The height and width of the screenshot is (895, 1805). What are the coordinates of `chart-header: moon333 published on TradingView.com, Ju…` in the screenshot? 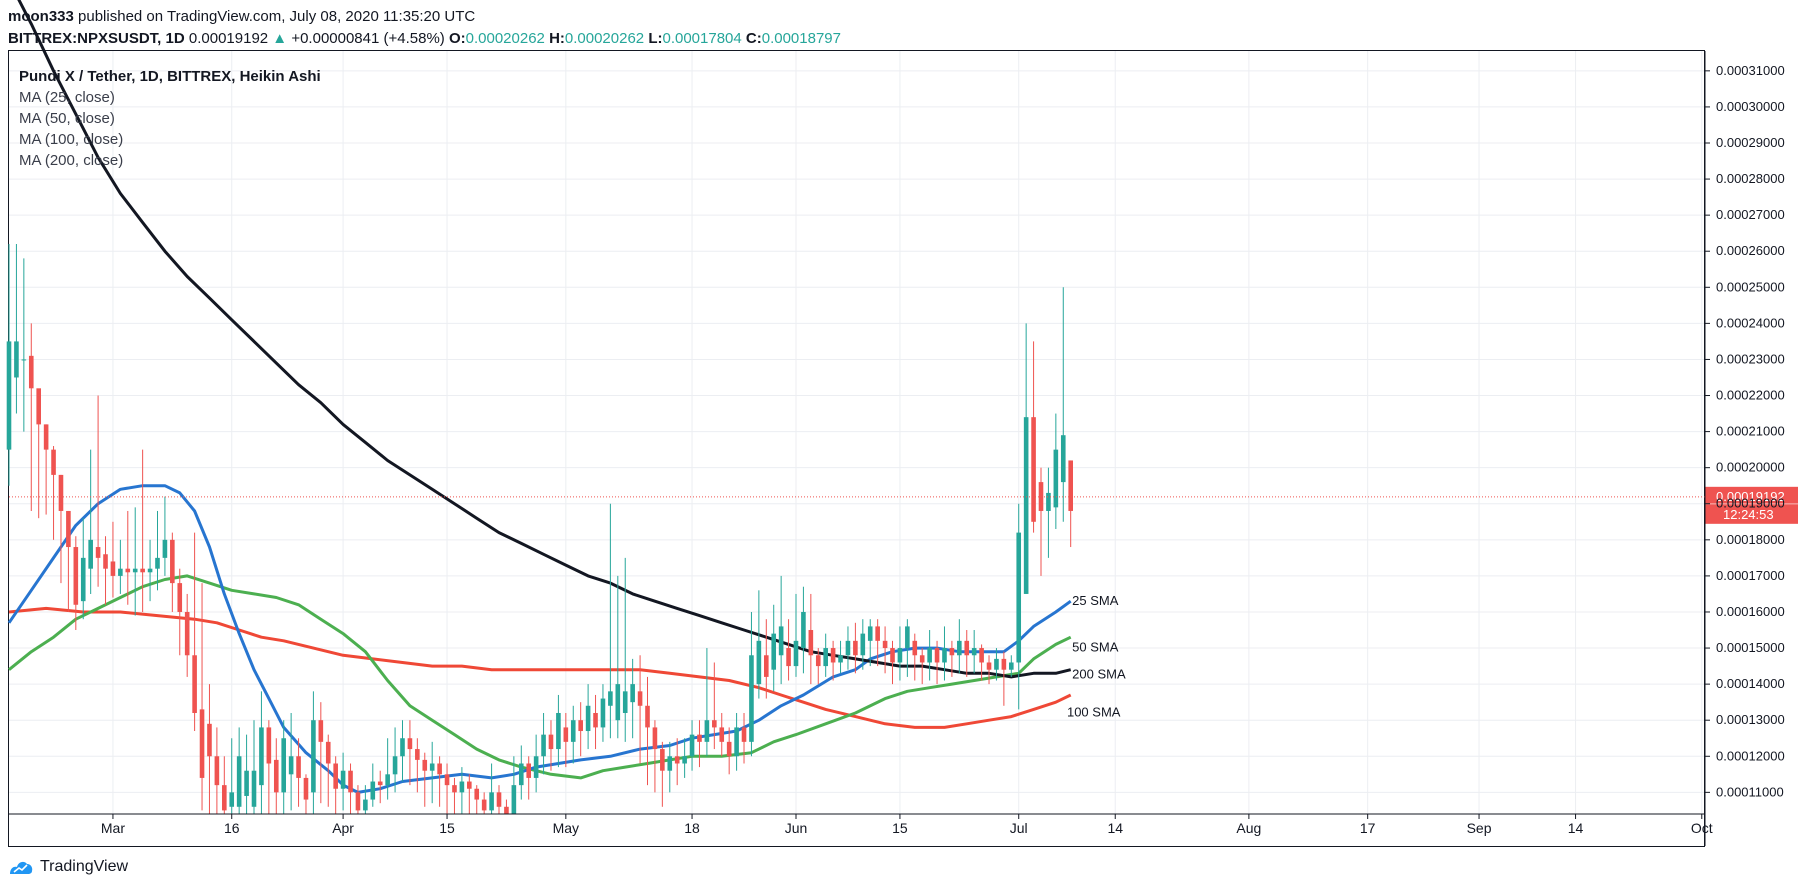 It's located at (424, 28).